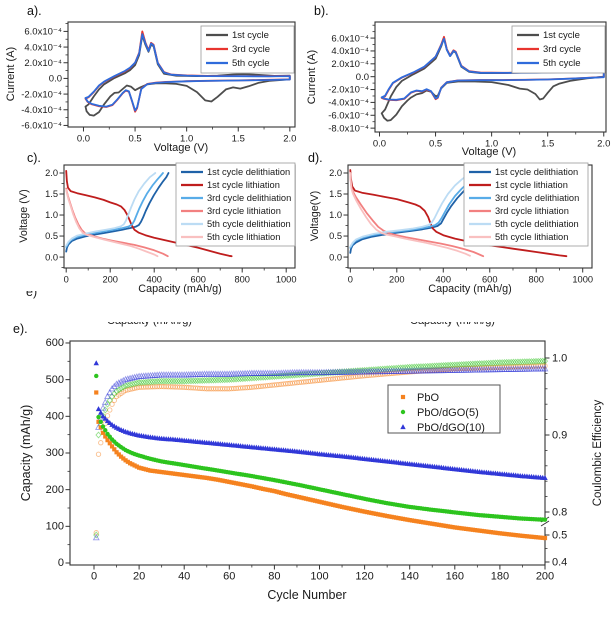 This screenshot has width=614, height=629. What do you see at coordinates (55, 527) in the screenshot?
I see `y-tick-label: 100` at bounding box center [55, 527].